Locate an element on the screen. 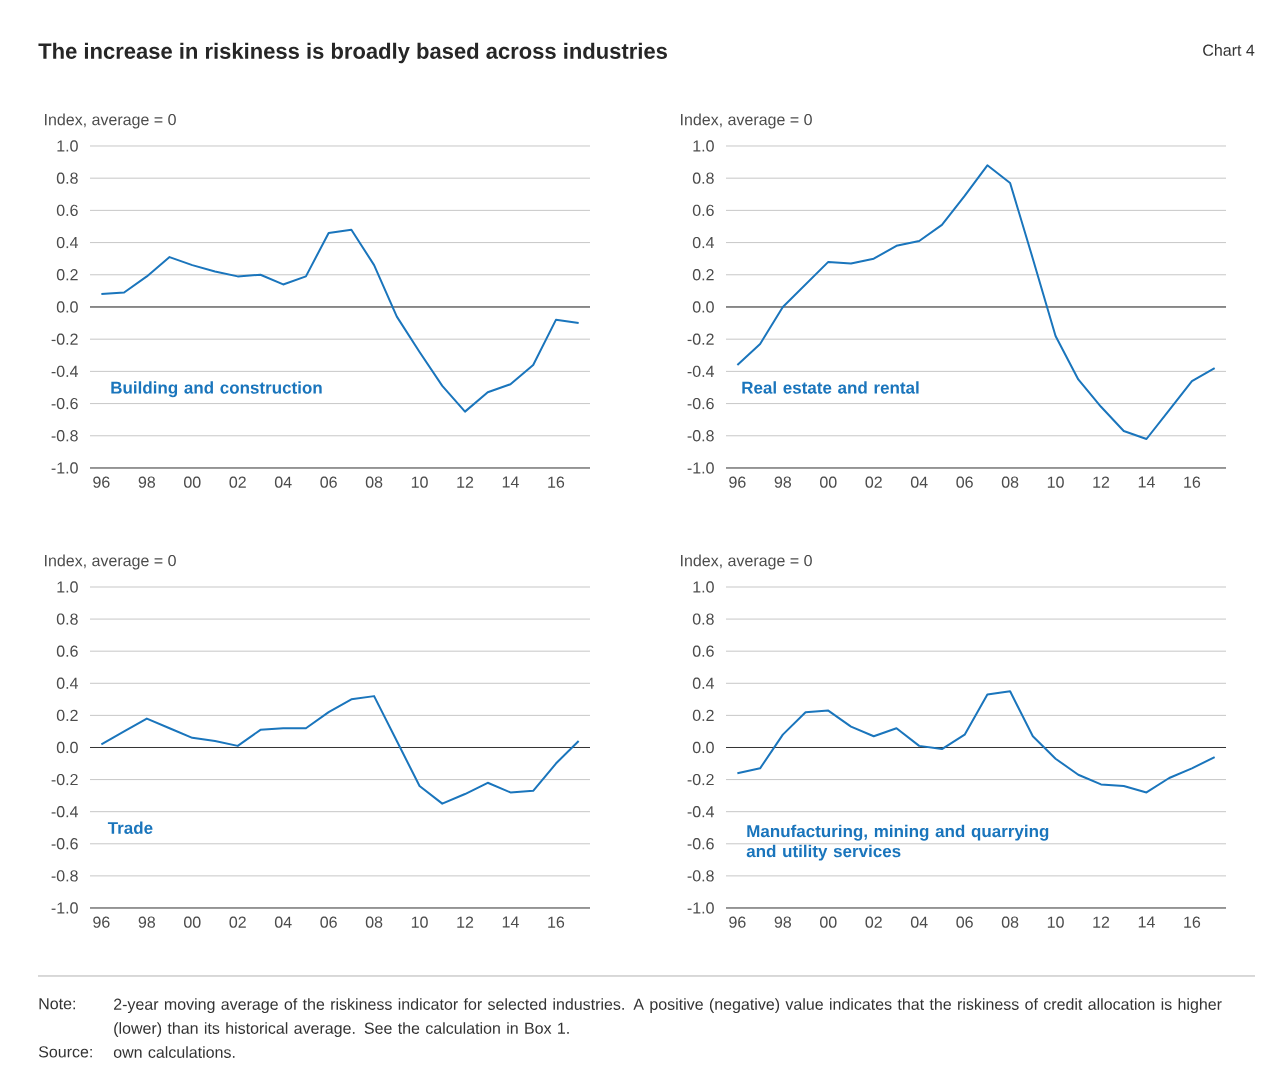  series-label: Real estate and rental is located at coordinates (830, 387).